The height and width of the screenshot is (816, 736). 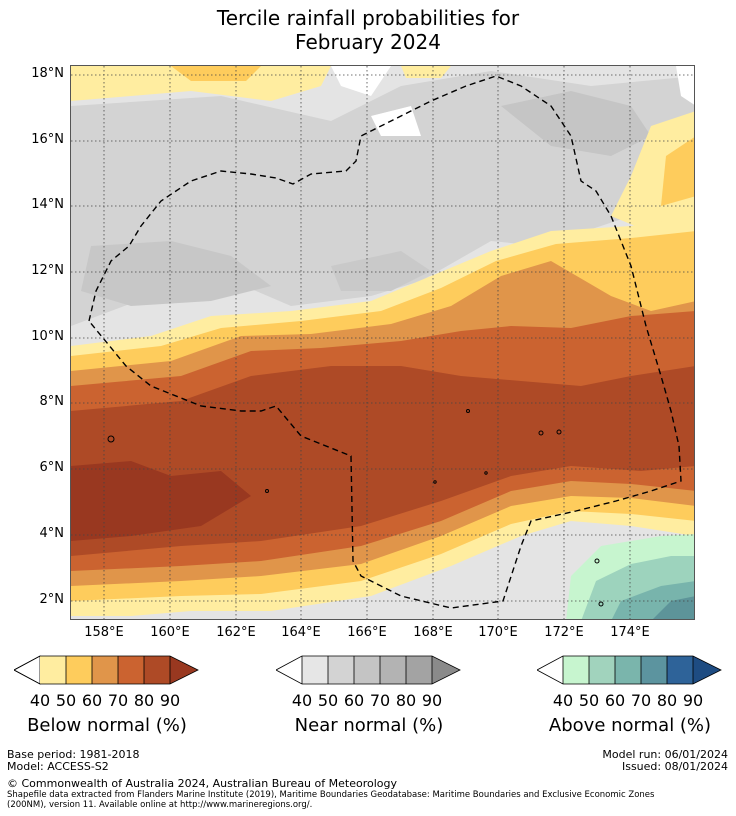 What do you see at coordinates (114, 700) in the screenshot?
I see `legend-below-normal: 40 50 60 70 80 90 Below normal (%)` at bounding box center [114, 700].